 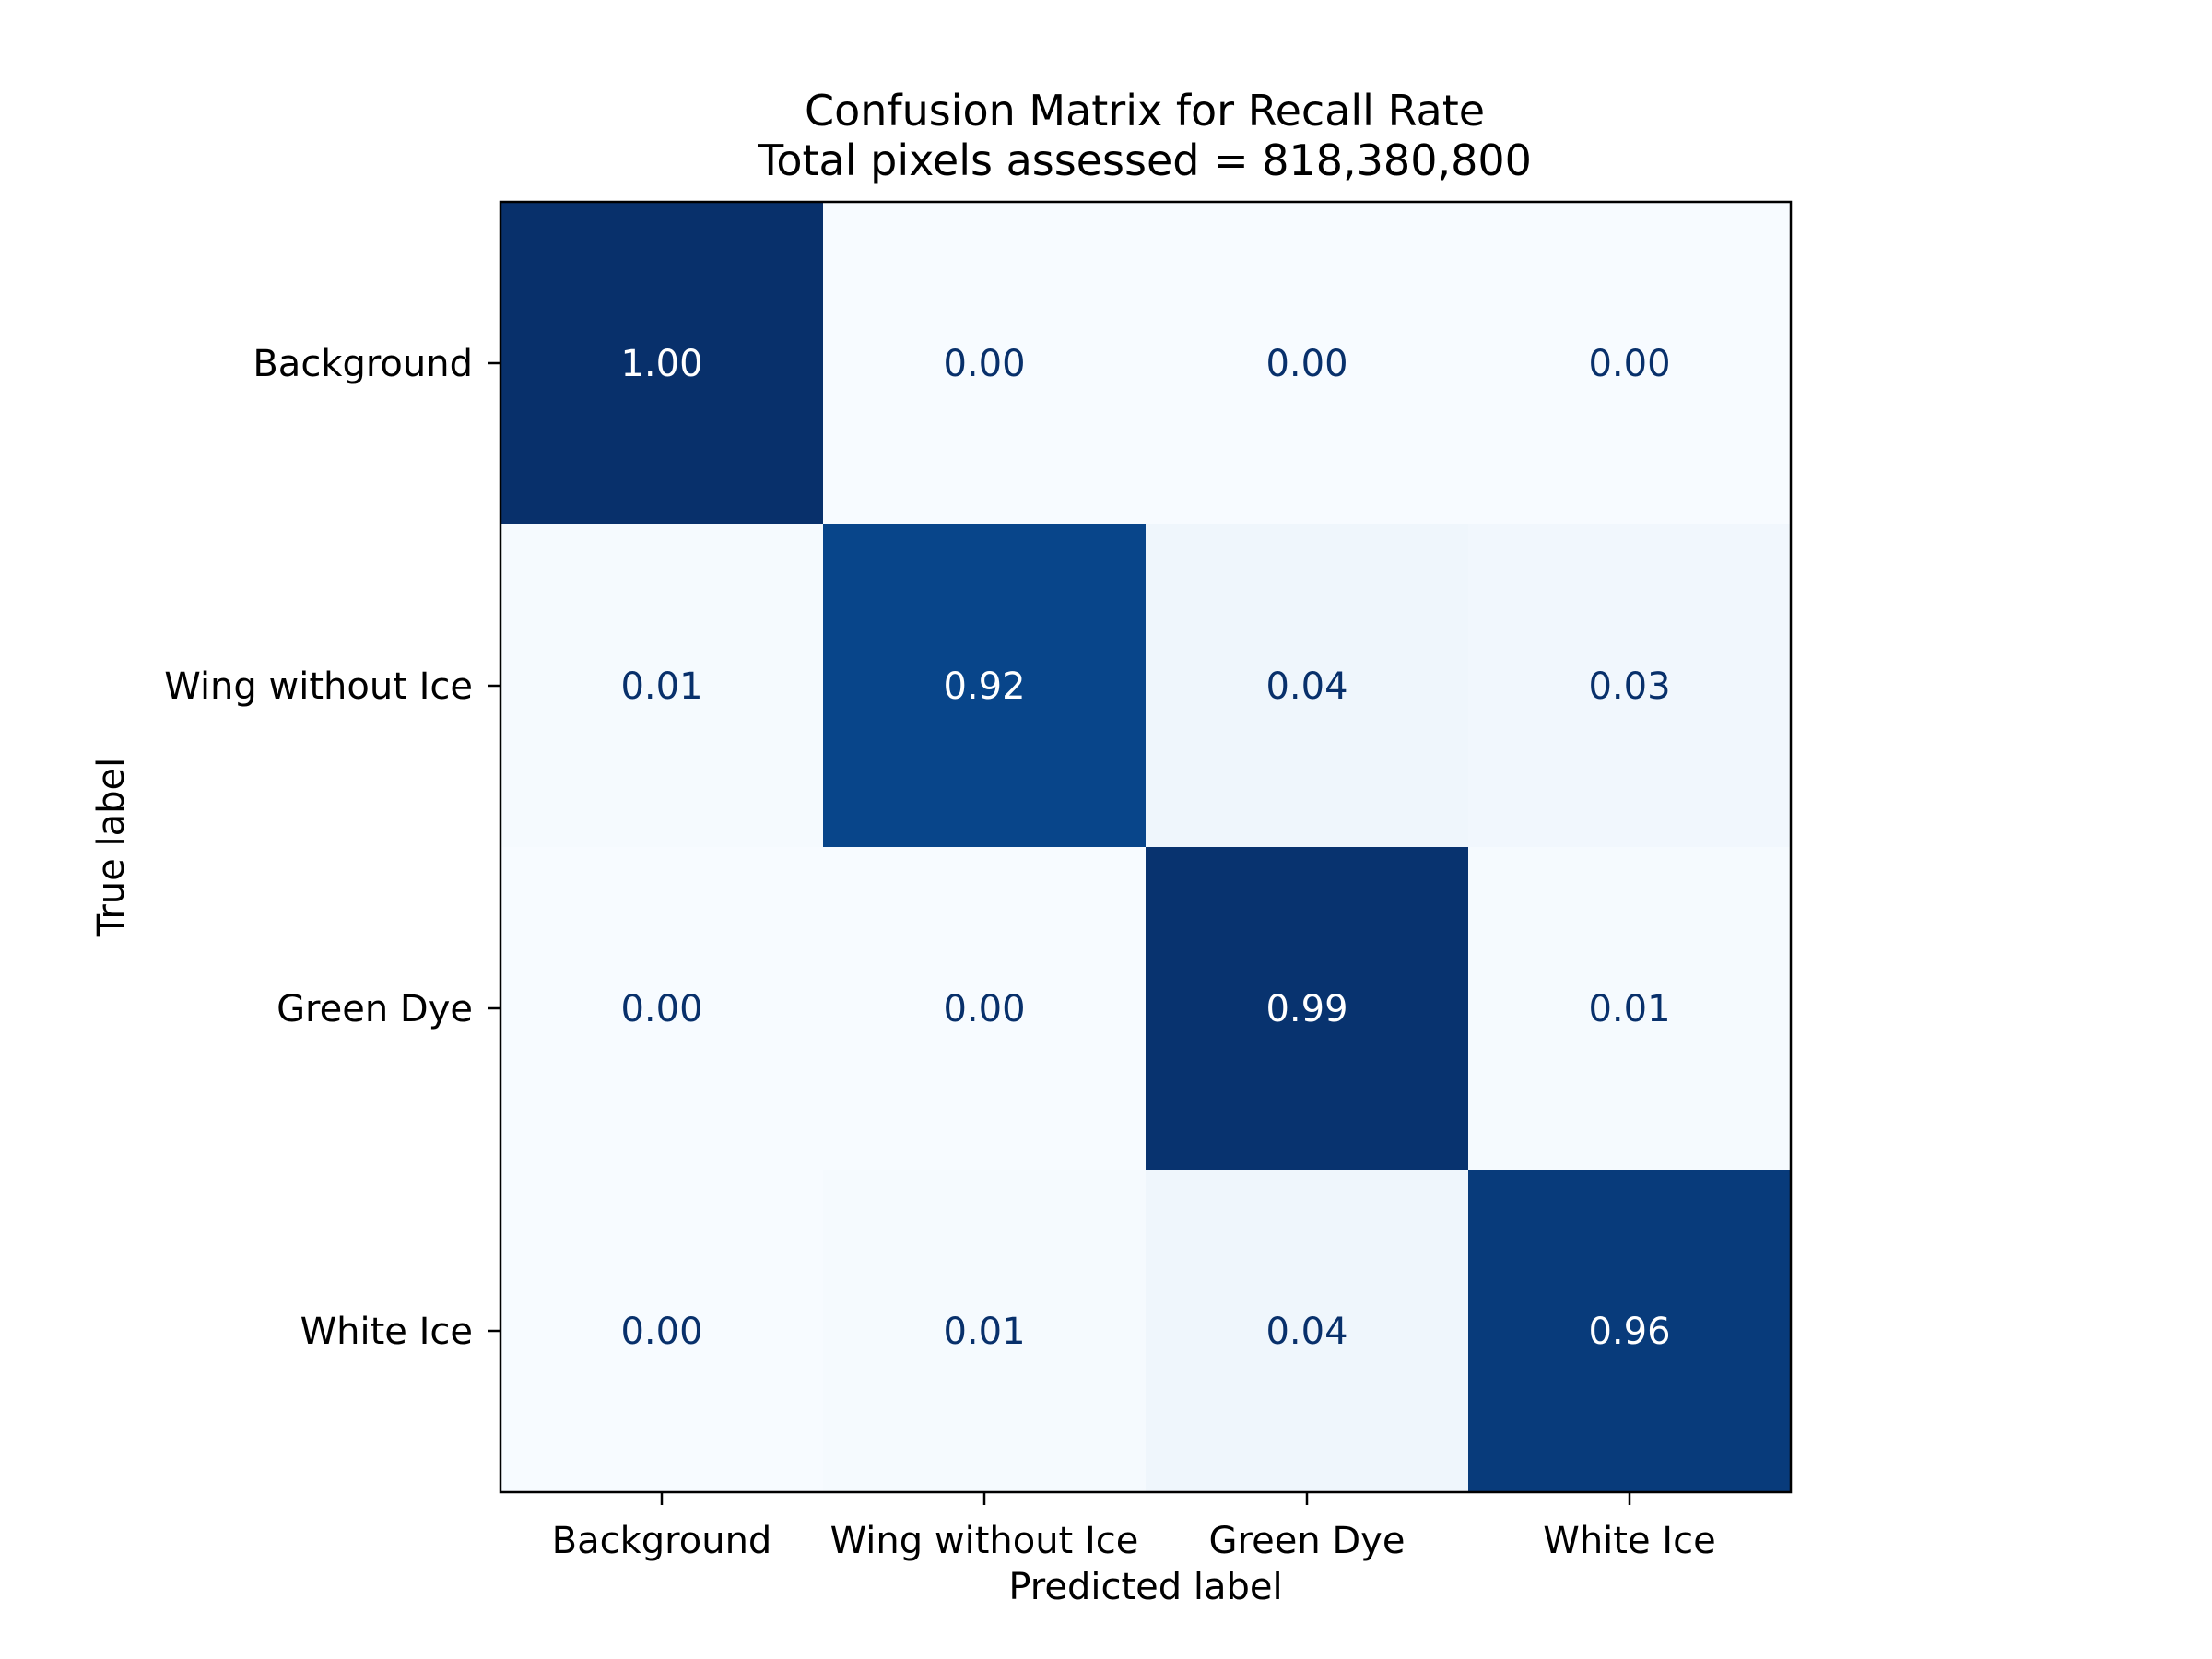 I want to click on y-tick-label: Green Dye, so click(x=374, y=1009).